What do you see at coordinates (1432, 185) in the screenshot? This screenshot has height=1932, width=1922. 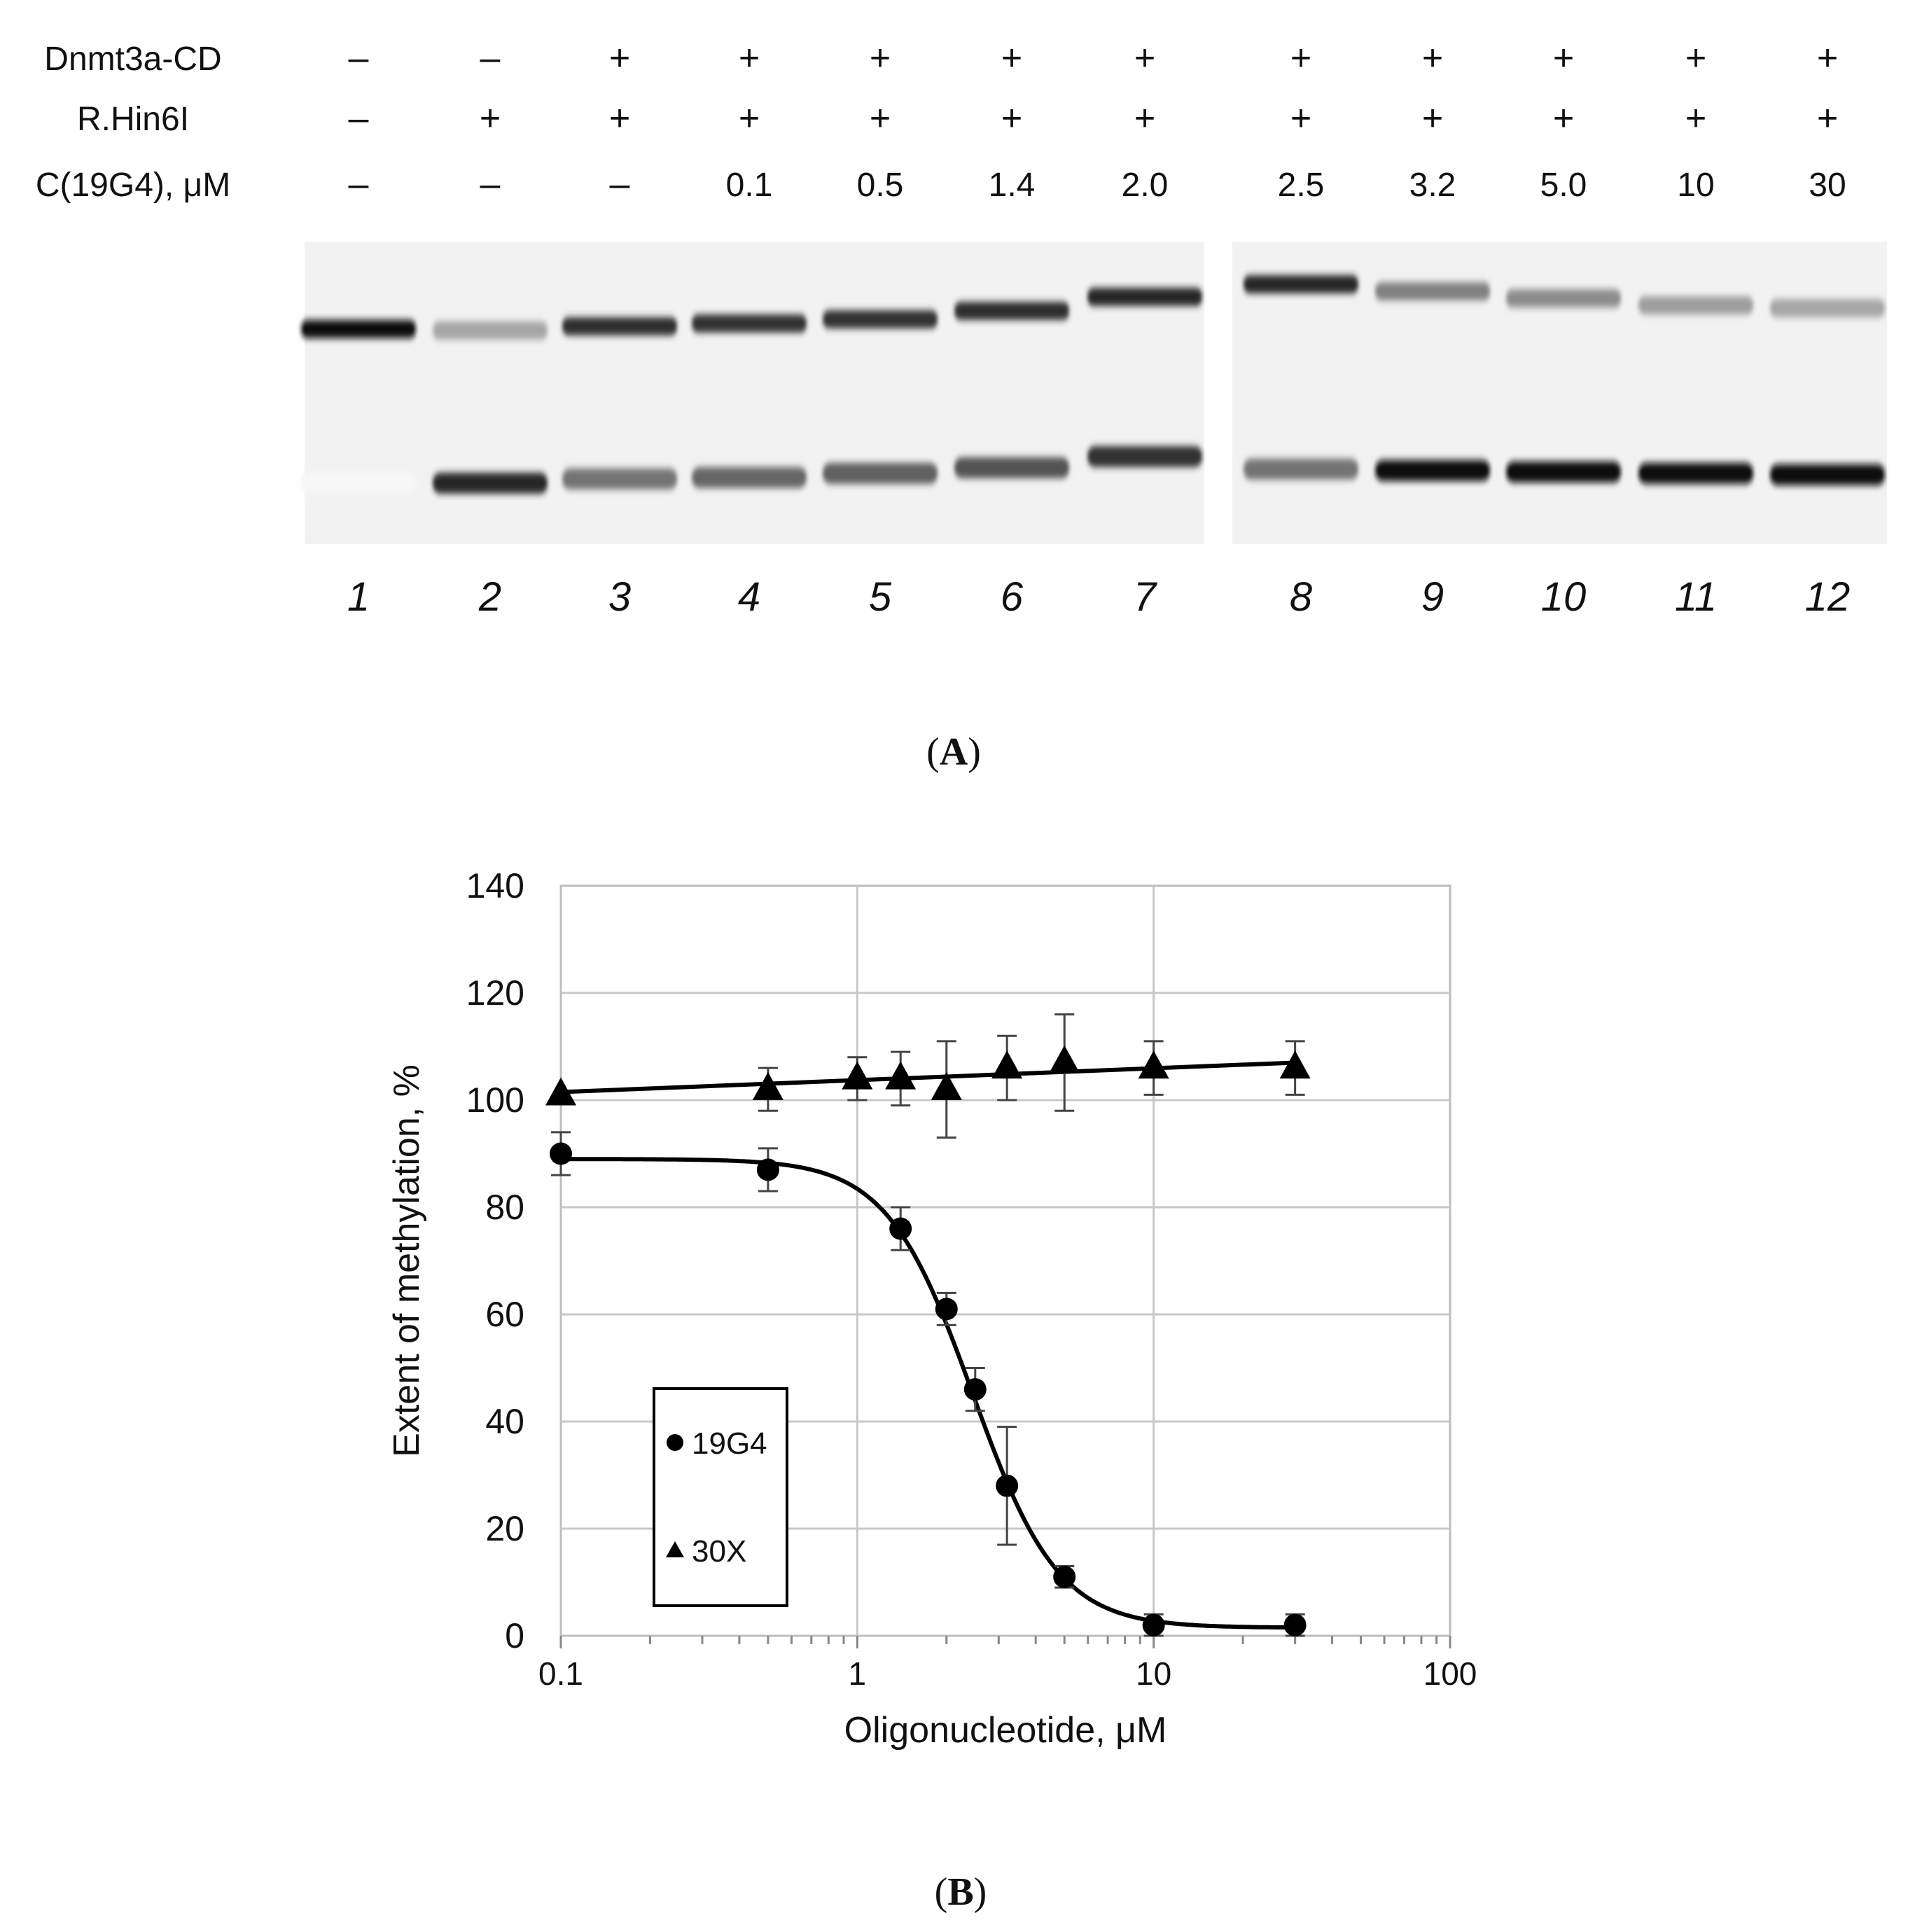 I see `gel-cell-value: 3.2` at bounding box center [1432, 185].